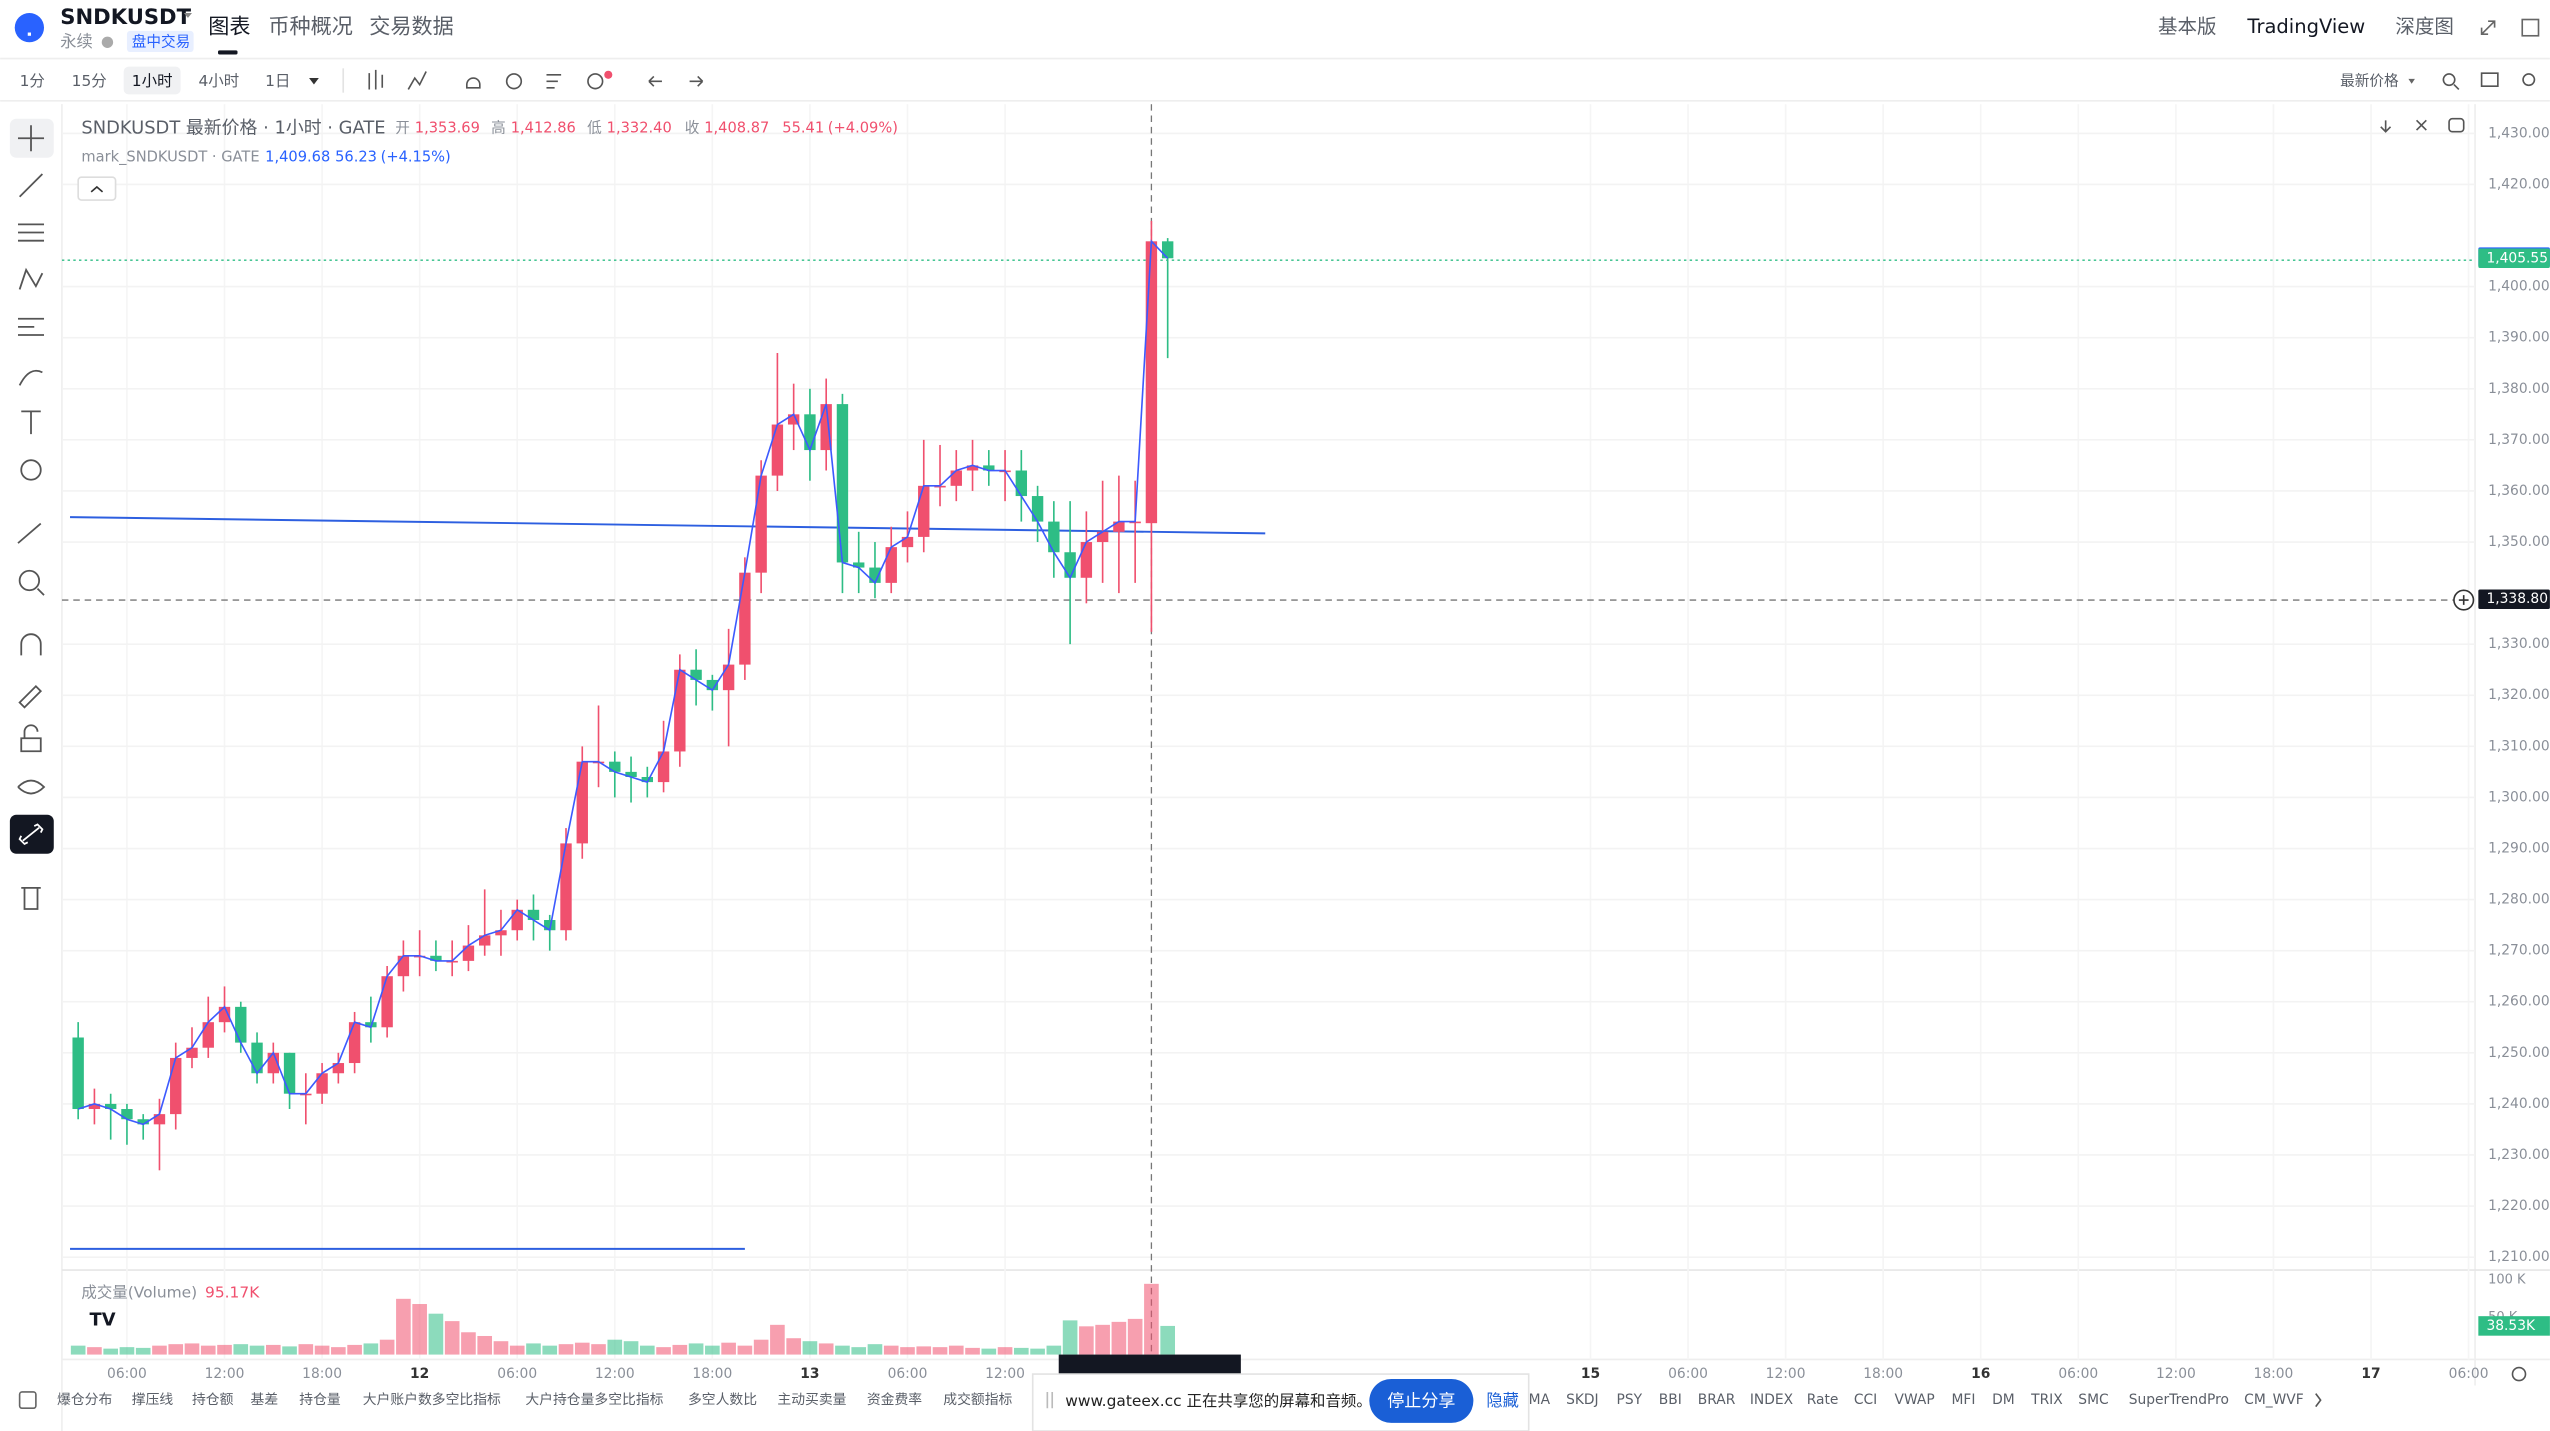  Describe the element at coordinates (32, 81) in the screenshot. I see `interval: 1分` at that location.